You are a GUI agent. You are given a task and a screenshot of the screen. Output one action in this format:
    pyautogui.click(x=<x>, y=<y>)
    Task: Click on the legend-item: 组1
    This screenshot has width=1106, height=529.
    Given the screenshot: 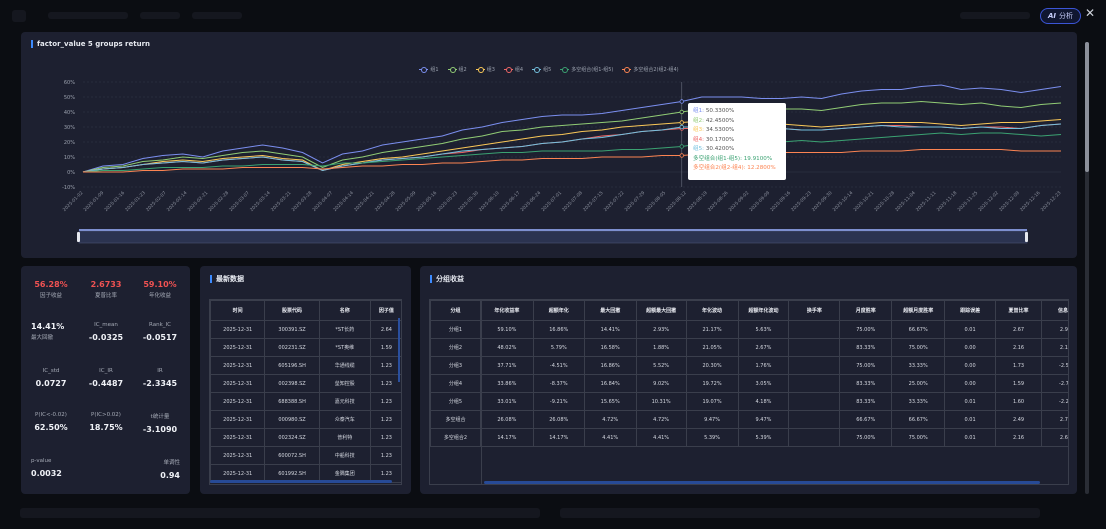 What is the action you would take?
    pyautogui.click(x=429, y=69)
    